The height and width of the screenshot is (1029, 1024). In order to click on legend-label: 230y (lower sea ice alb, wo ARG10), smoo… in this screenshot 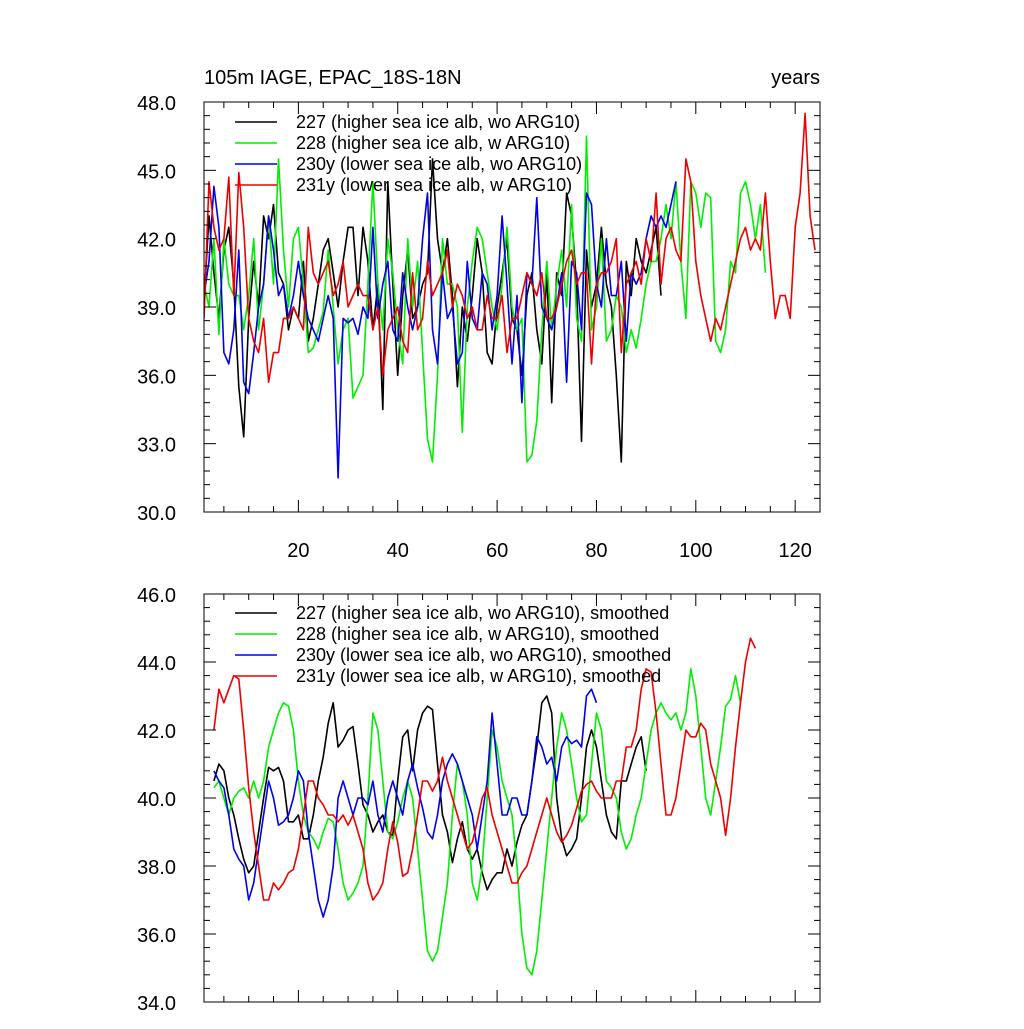, I will do `click(483, 655)`.